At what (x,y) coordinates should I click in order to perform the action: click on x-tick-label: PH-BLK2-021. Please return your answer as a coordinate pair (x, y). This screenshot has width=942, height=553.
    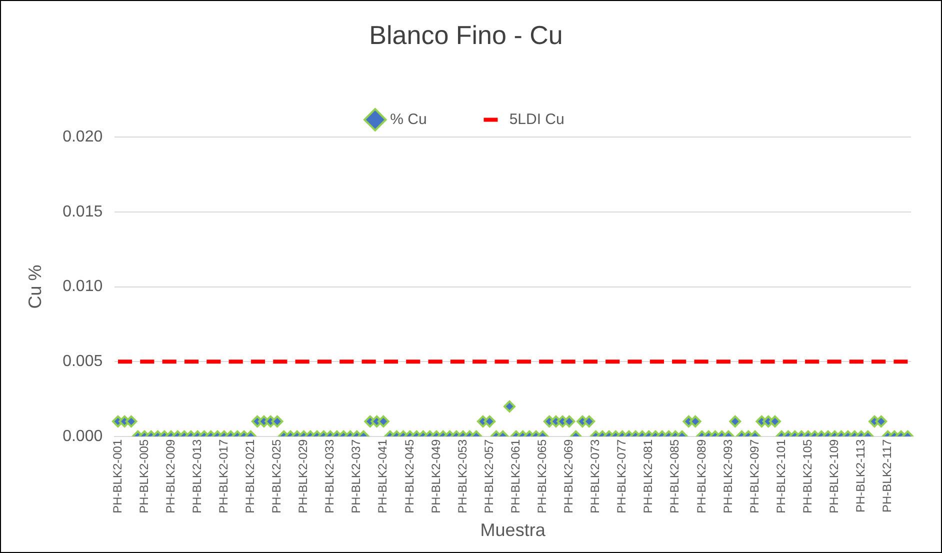
    Looking at the image, I should click on (249, 476).